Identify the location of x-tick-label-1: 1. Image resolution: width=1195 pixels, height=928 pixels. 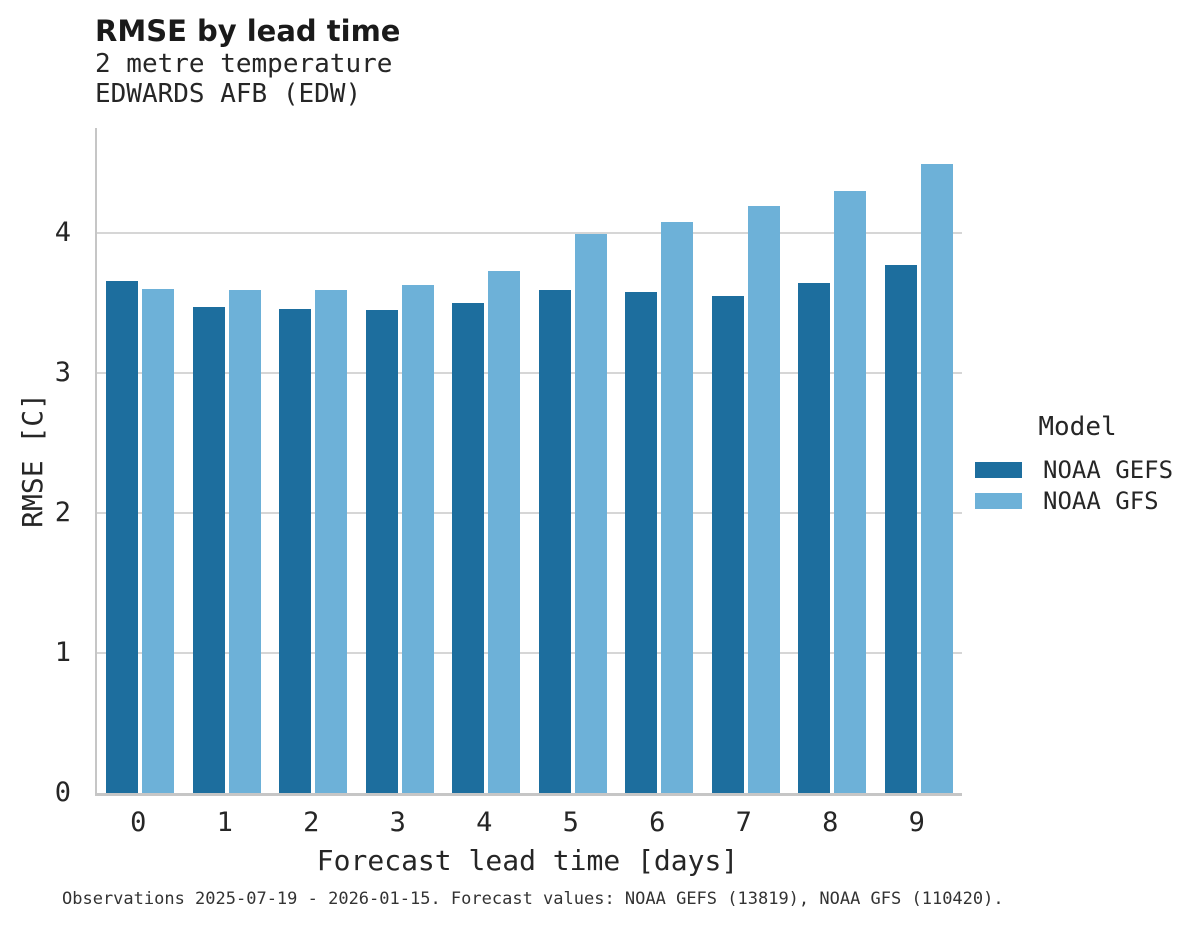
(224, 822).